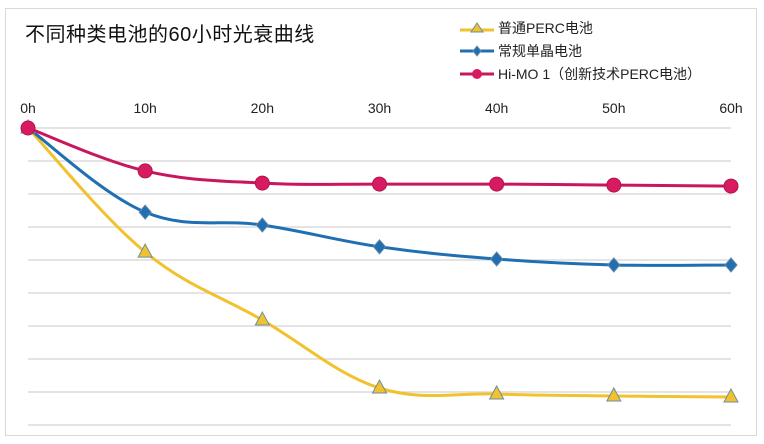 The height and width of the screenshot is (444, 764). What do you see at coordinates (600, 73) in the screenshot?
I see `legend-label: Hi-MO 1（创新技术PERC电池）` at bounding box center [600, 73].